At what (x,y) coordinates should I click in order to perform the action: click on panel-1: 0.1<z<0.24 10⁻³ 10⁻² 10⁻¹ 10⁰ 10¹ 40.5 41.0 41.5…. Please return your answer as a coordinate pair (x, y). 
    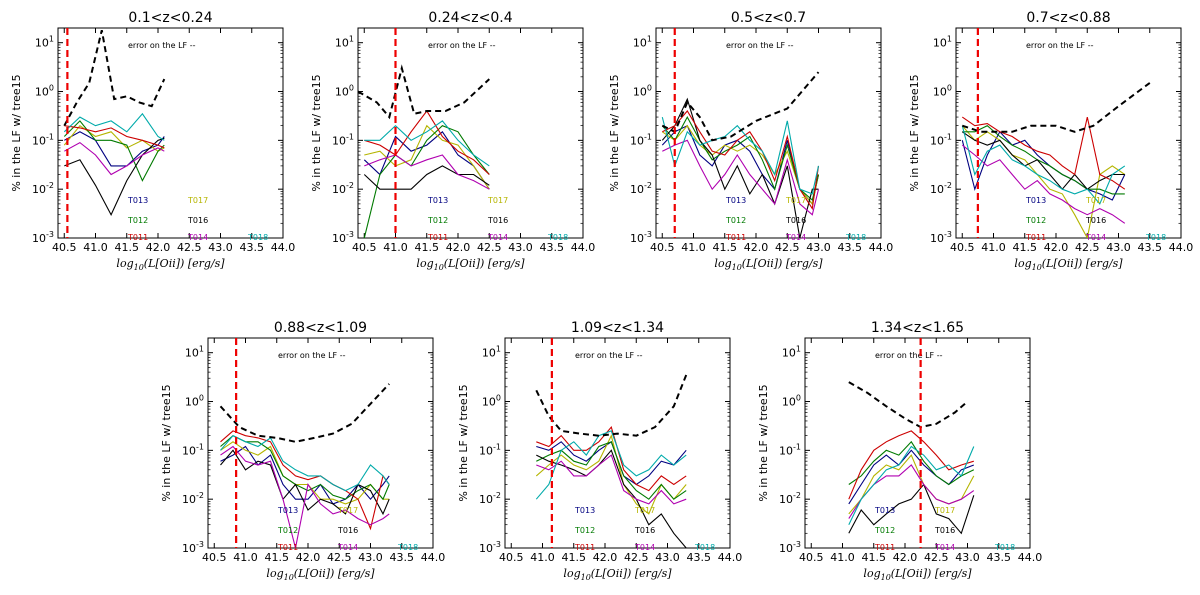
    Looking at the image, I should click on (152, 141).